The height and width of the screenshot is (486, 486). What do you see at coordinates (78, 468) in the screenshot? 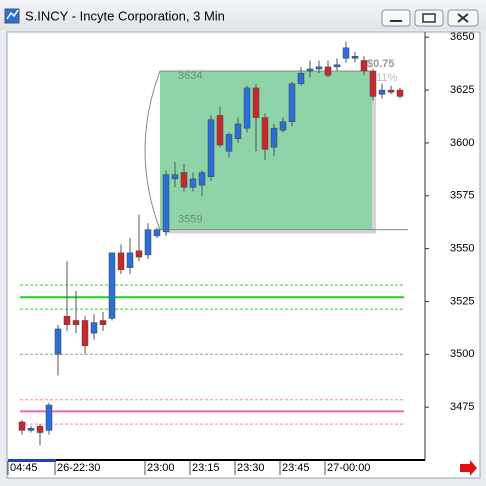
I see `x-tick-label: 26-22:30` at bounding box center [78, 468].